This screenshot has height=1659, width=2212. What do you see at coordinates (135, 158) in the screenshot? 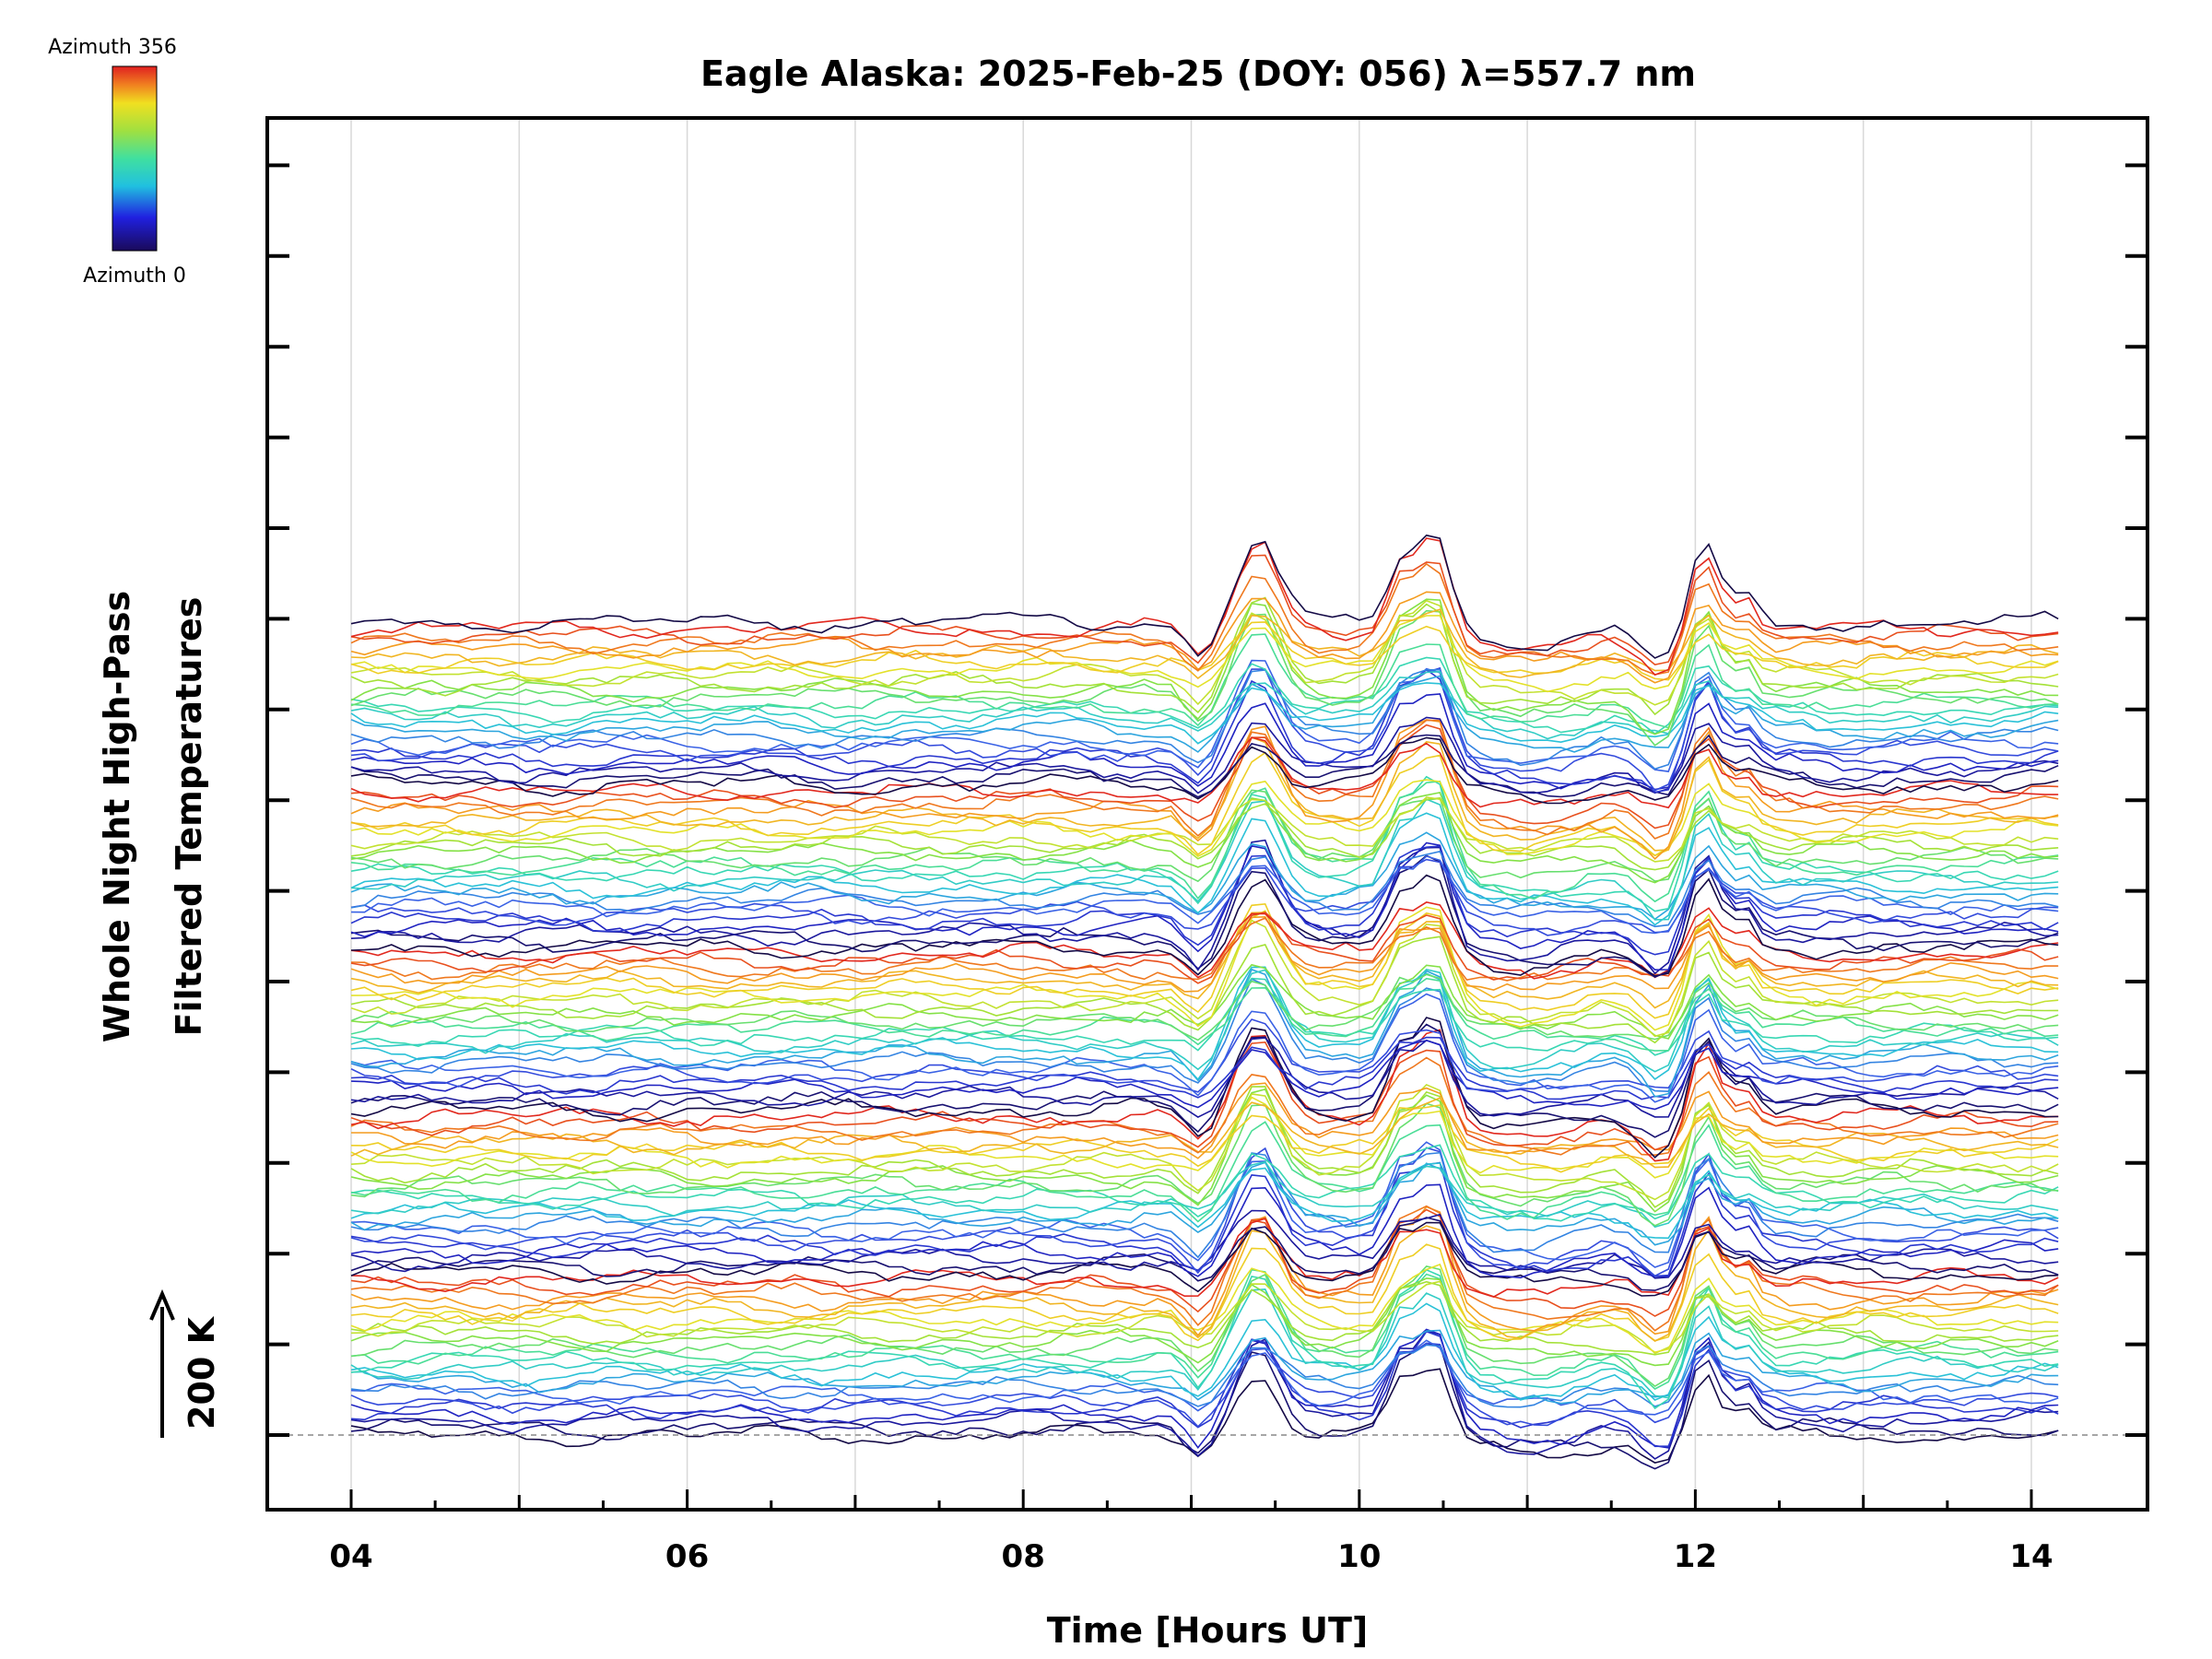
I see `colorbar-gradient` at bounding box center [135, 158].